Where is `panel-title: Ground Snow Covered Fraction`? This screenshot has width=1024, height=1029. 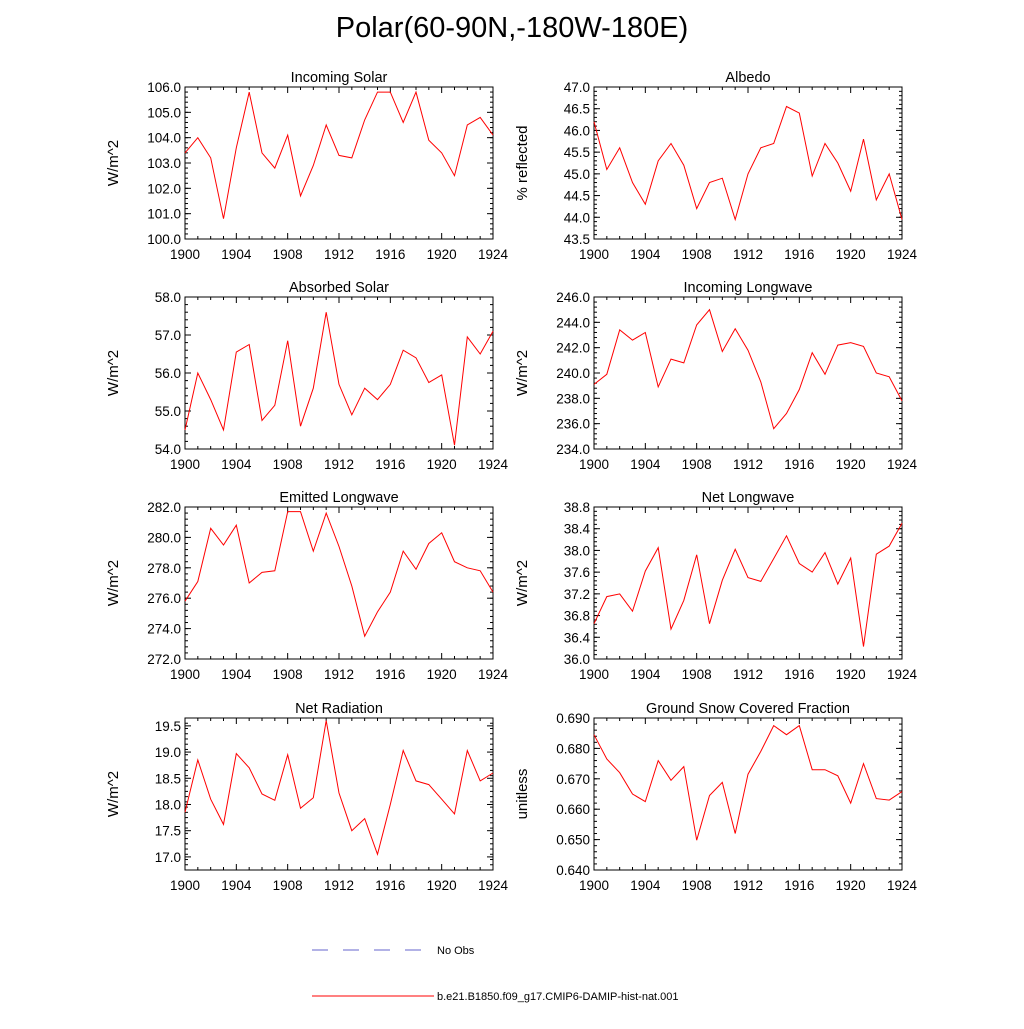 panel-title: Ground Snow Covered Fraction is located at coordinates (748, 709).